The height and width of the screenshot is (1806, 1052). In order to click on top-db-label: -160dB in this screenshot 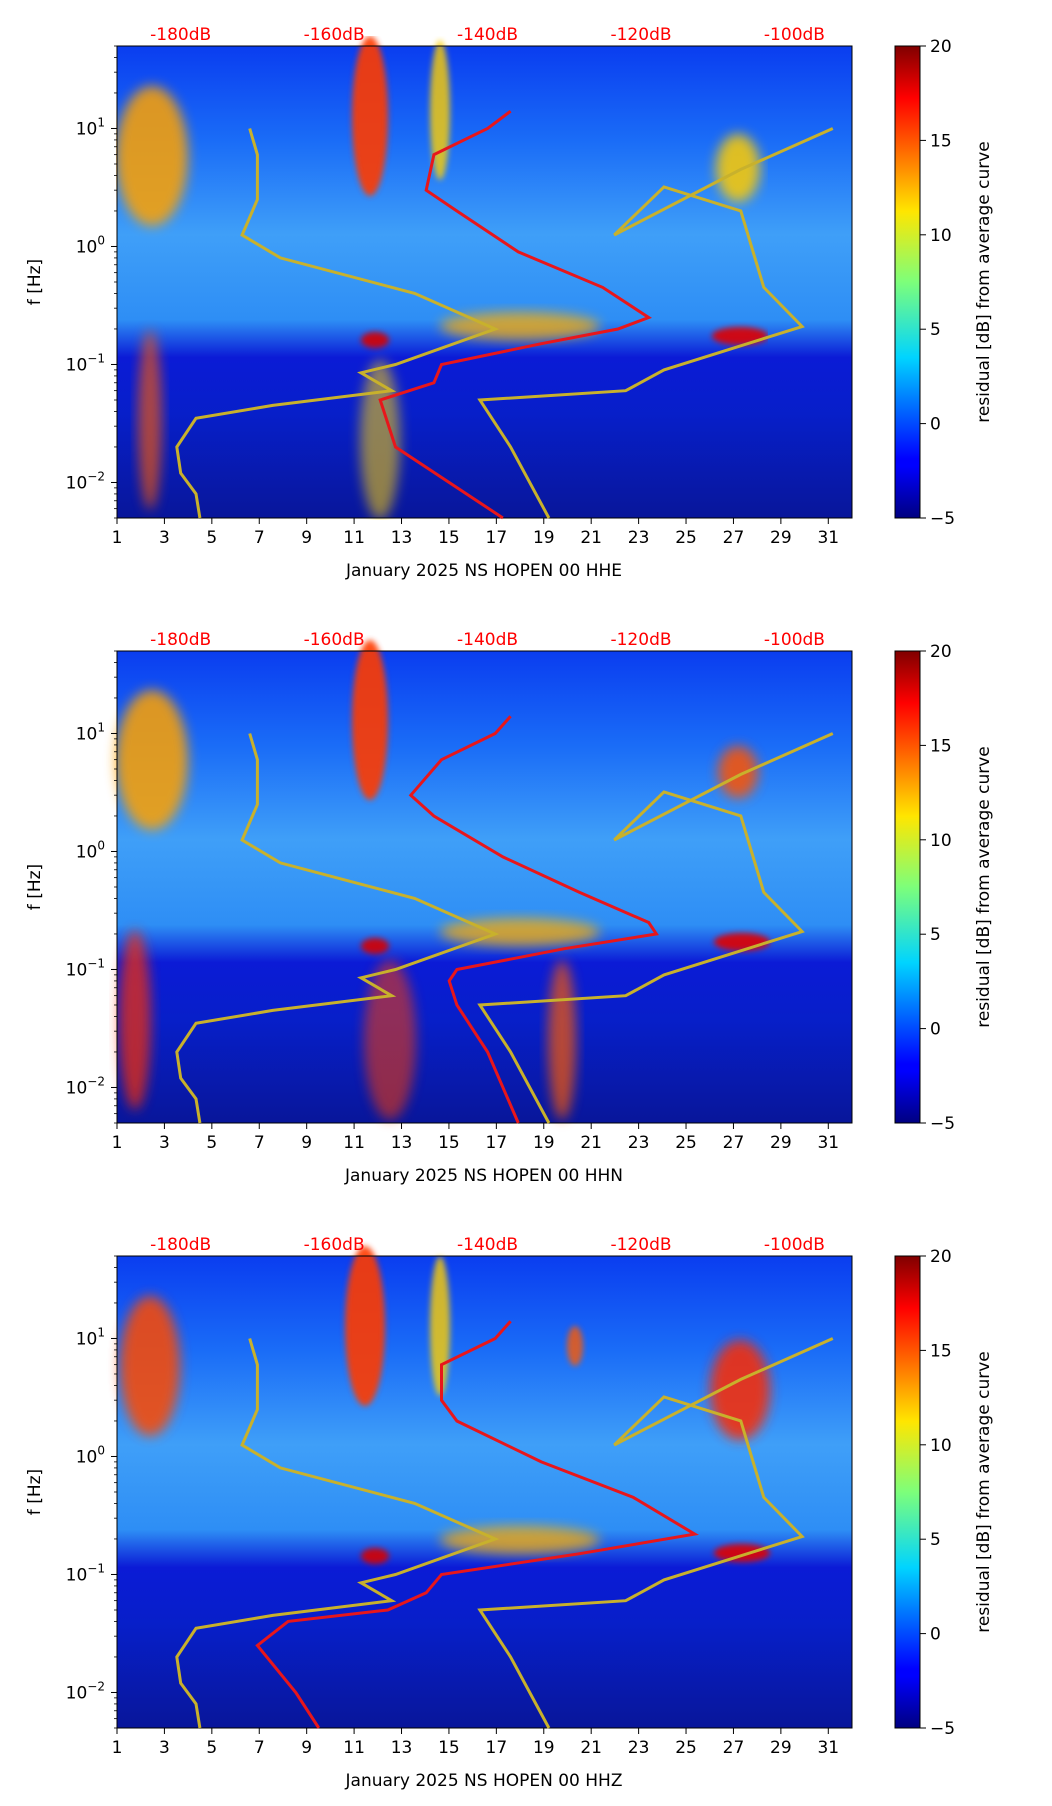, I will do `click(334, 35)`.